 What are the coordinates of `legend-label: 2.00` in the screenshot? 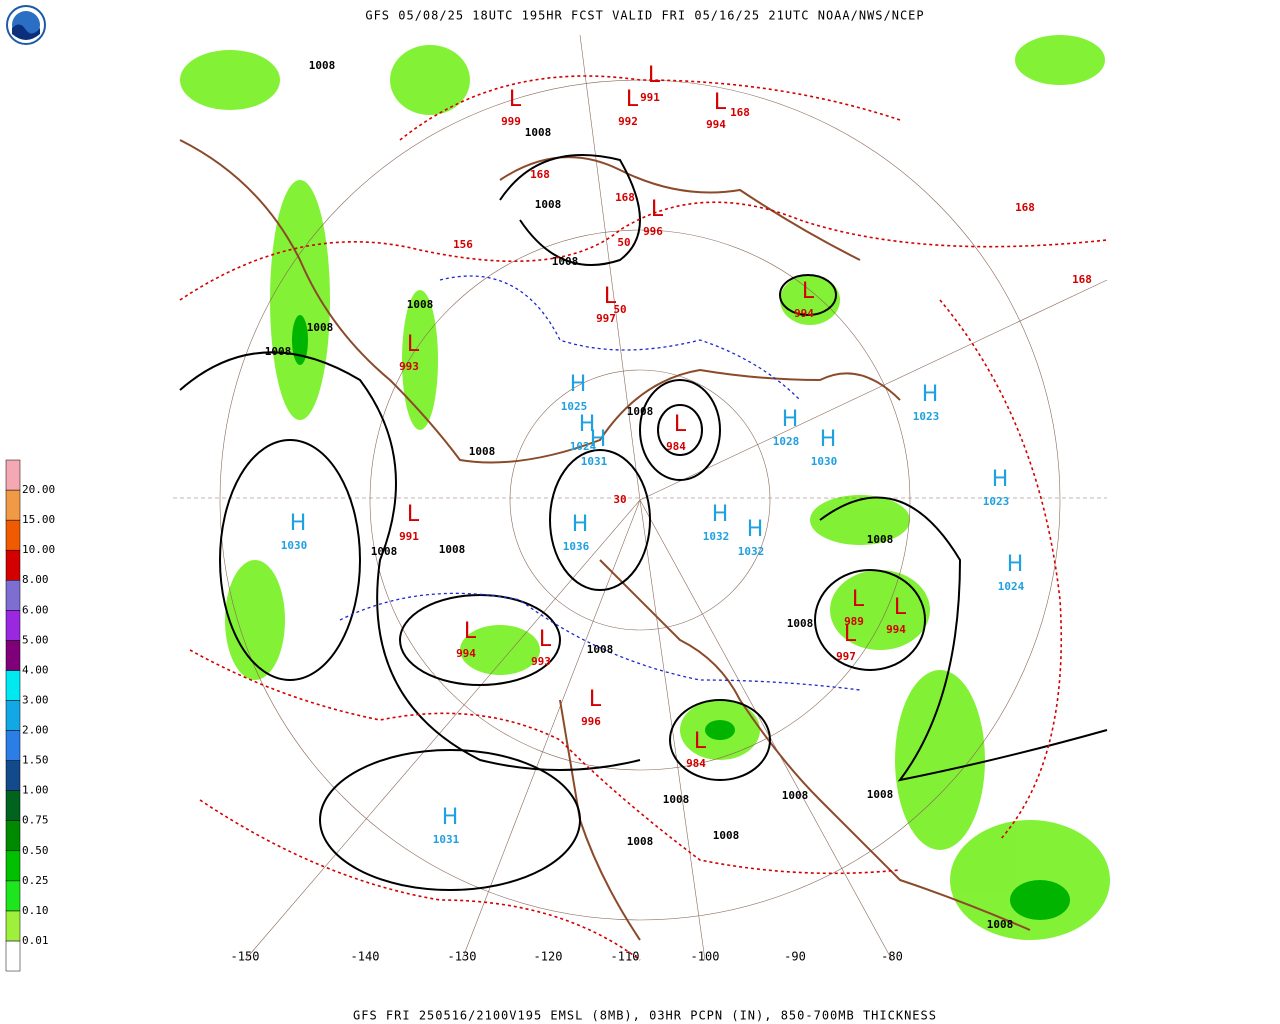 It's located at (35, 730).